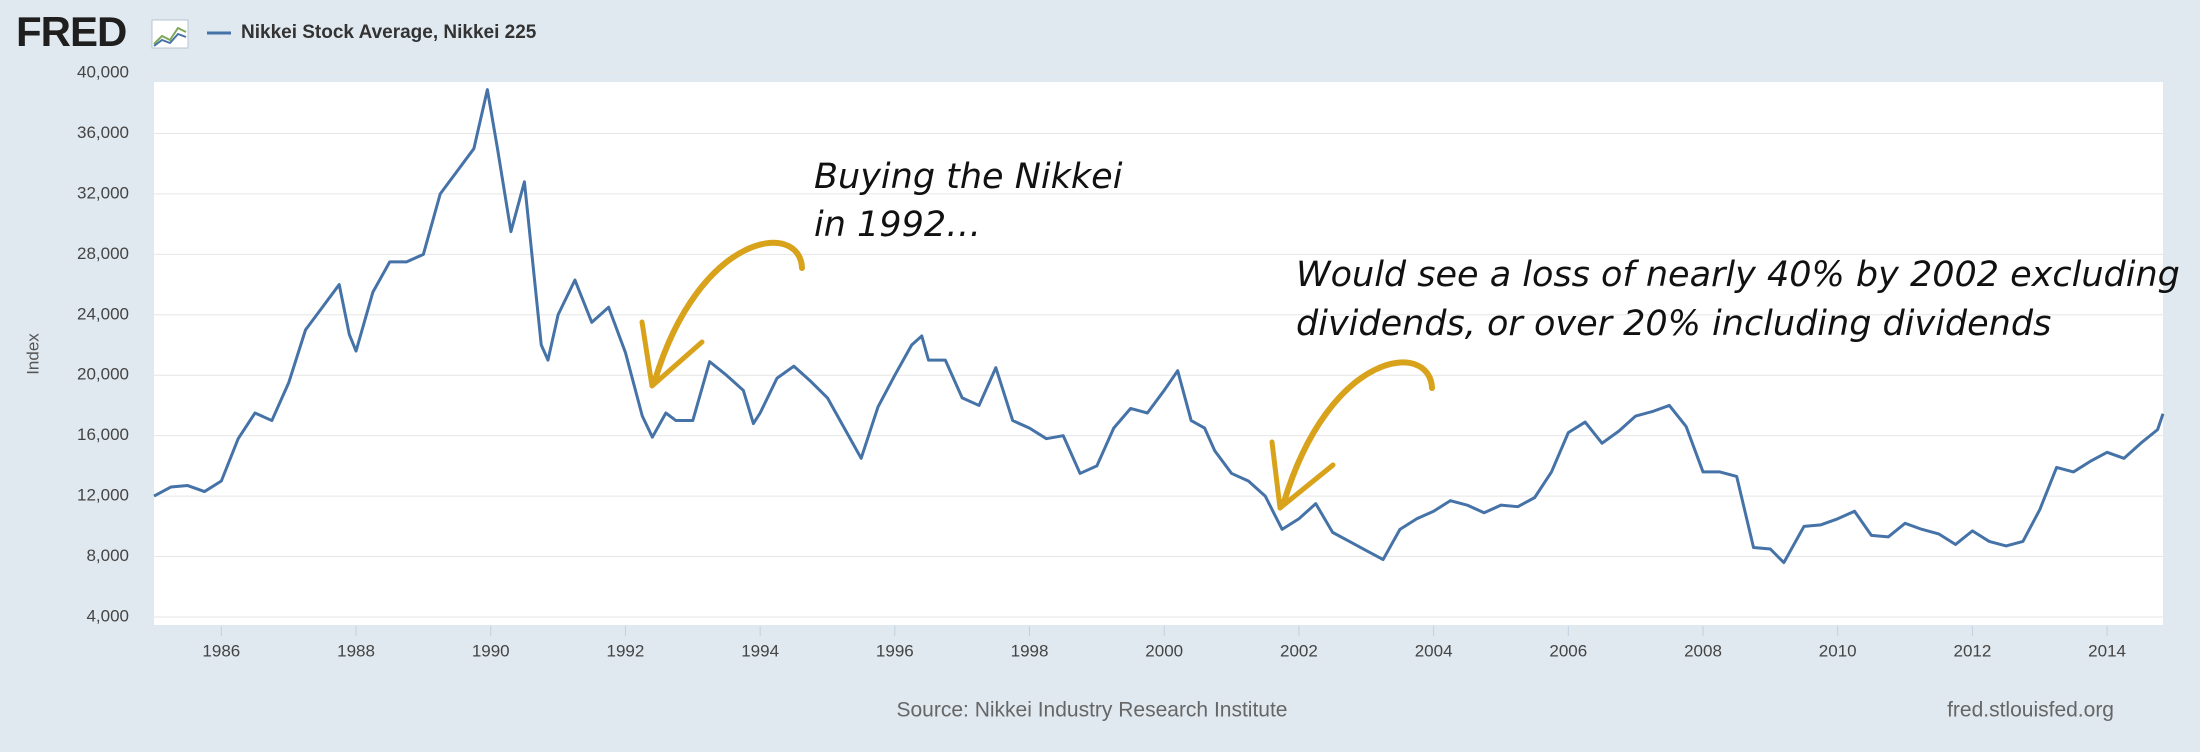  I want to click on x-tick-label: 2010, so click(1838, 650).